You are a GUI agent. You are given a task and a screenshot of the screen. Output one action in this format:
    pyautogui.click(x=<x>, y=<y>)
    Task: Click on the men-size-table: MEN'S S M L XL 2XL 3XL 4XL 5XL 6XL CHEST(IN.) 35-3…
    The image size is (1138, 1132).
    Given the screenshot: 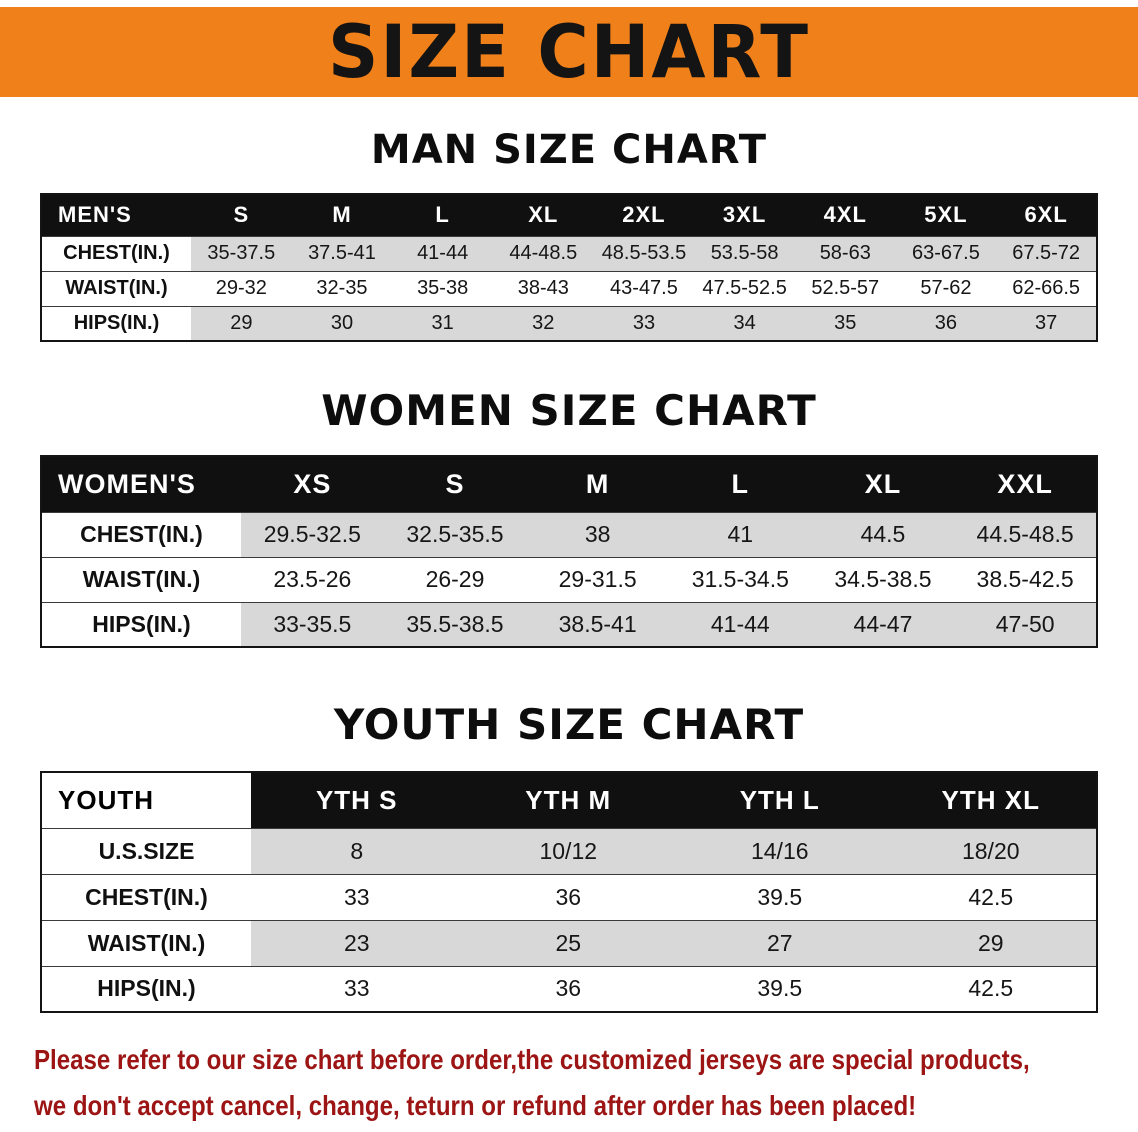 What is the action you would take?
    pyautogui.click(x=569, y=267)
    